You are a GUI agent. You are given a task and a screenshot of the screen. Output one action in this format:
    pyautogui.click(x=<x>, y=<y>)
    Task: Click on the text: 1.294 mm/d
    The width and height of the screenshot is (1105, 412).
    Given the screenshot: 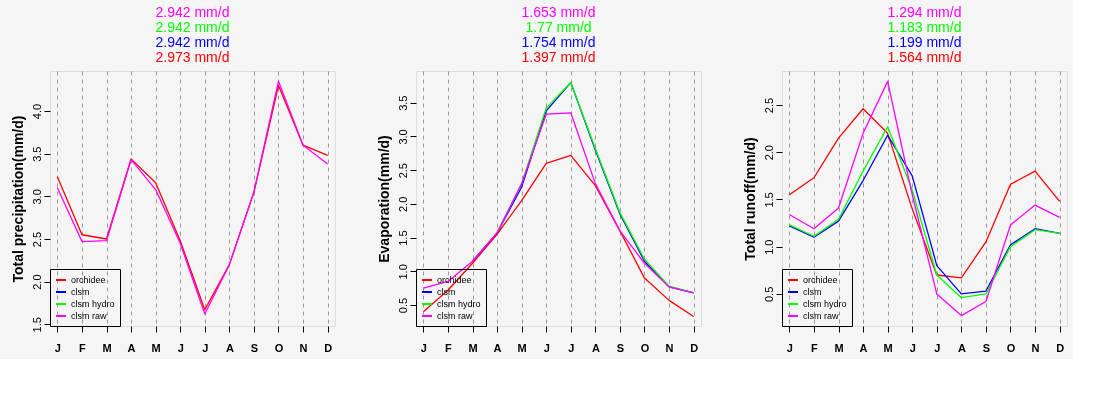 What is the action you would take?
    pyautogui.click(x=924, y=12)
    